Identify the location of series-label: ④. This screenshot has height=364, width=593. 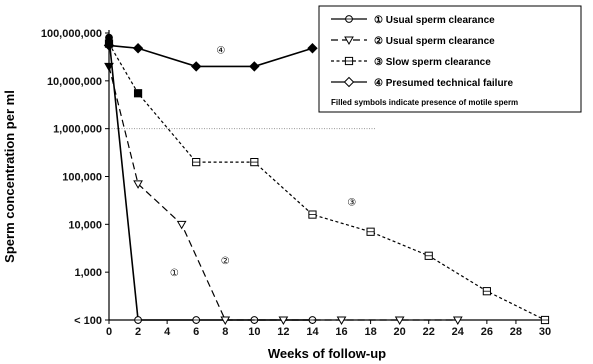
(220, 51).